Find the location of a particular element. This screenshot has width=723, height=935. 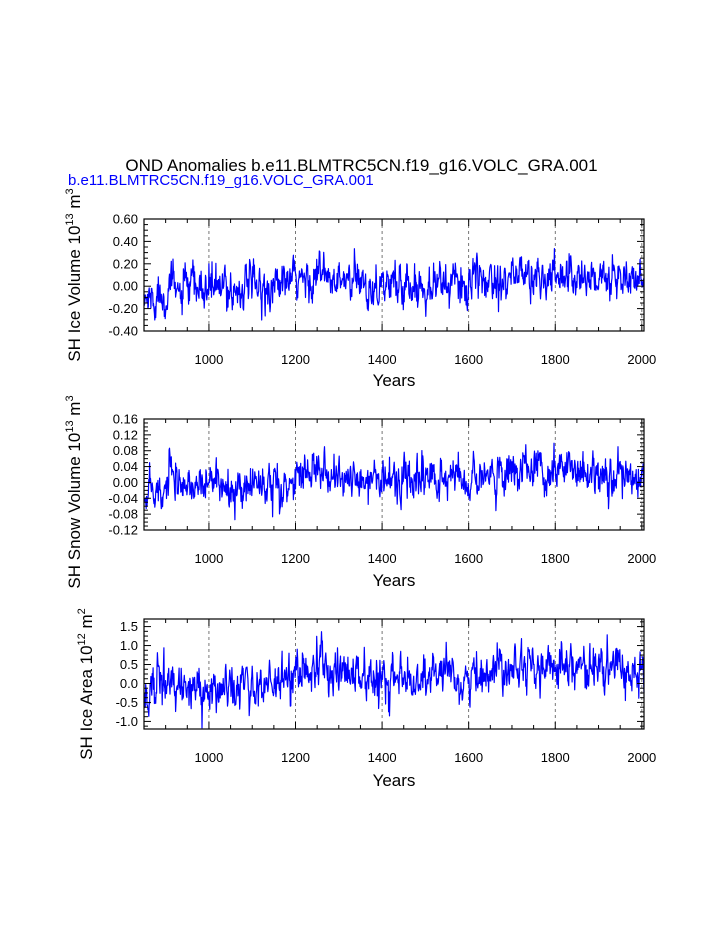

y-axis-label: SH Ice Volume 1013 m3 is located at coordinates (74, 274).